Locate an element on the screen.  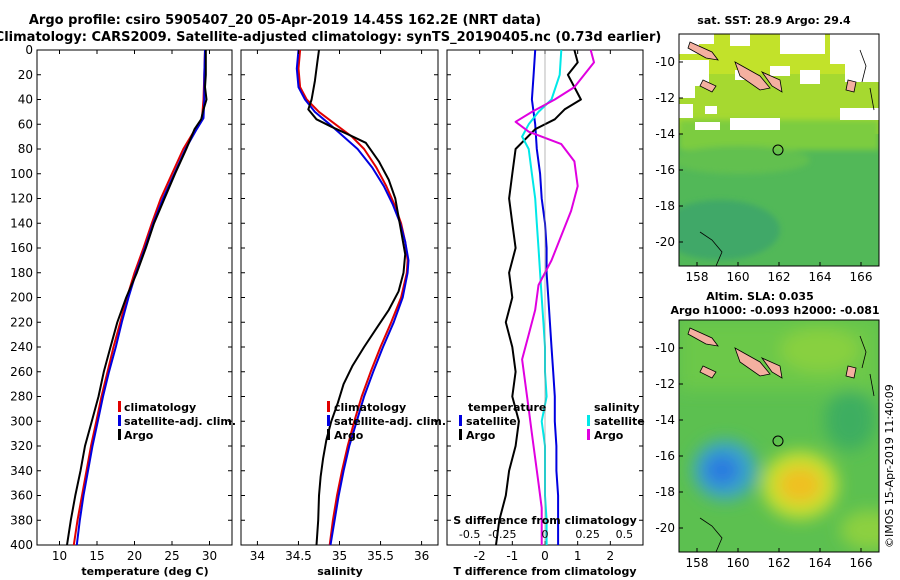
temp-series-climatology is located at coordinates (139, 297).